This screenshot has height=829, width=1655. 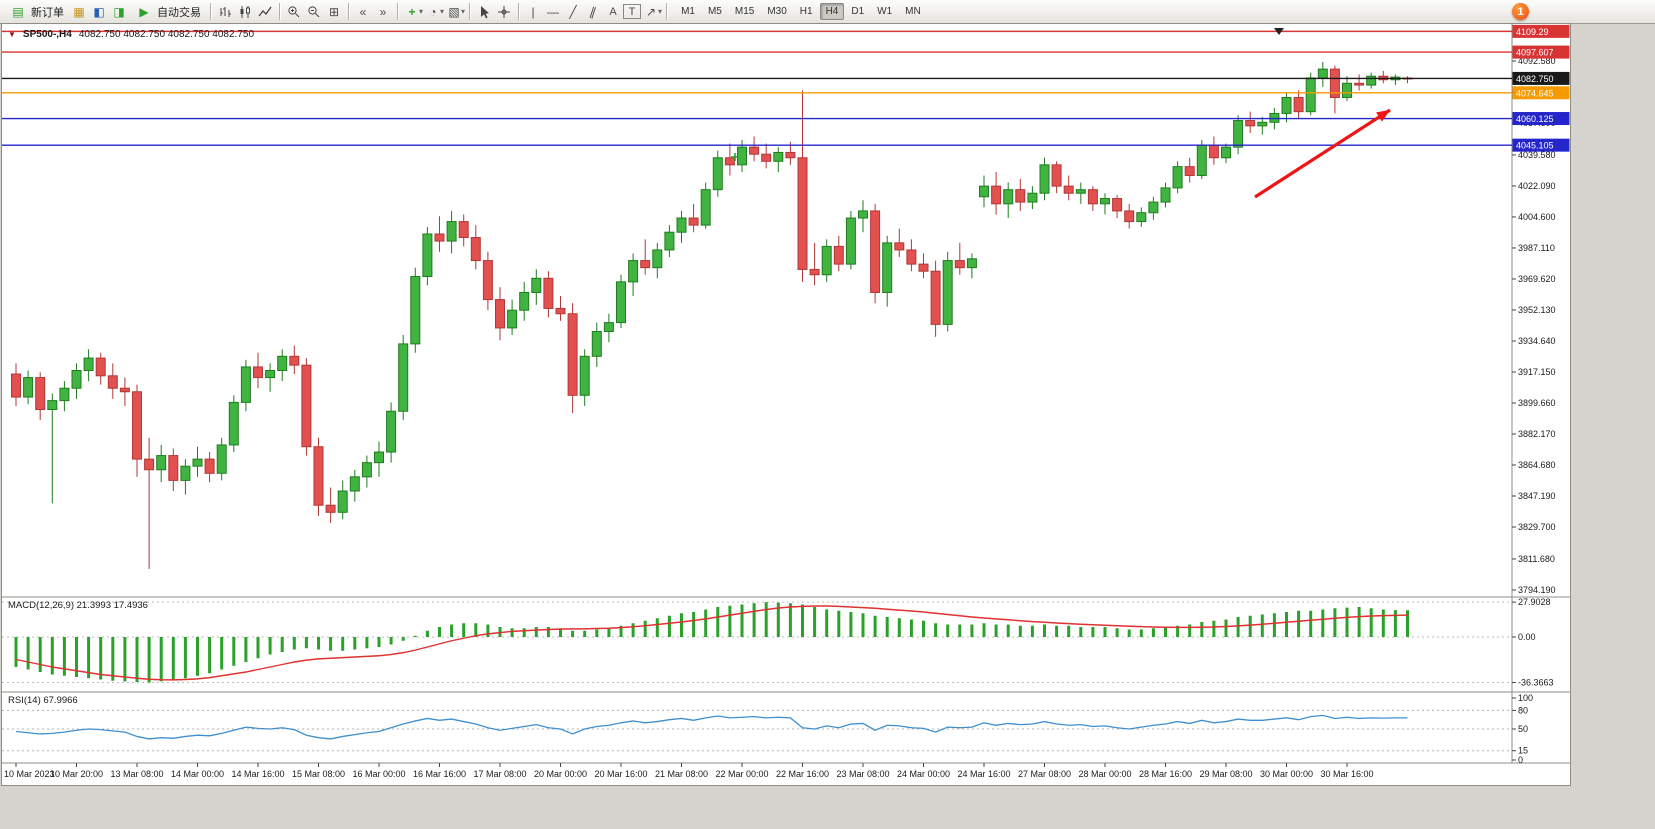 I want to click on navigator-icon: ◨, so click(x=119, y=11).